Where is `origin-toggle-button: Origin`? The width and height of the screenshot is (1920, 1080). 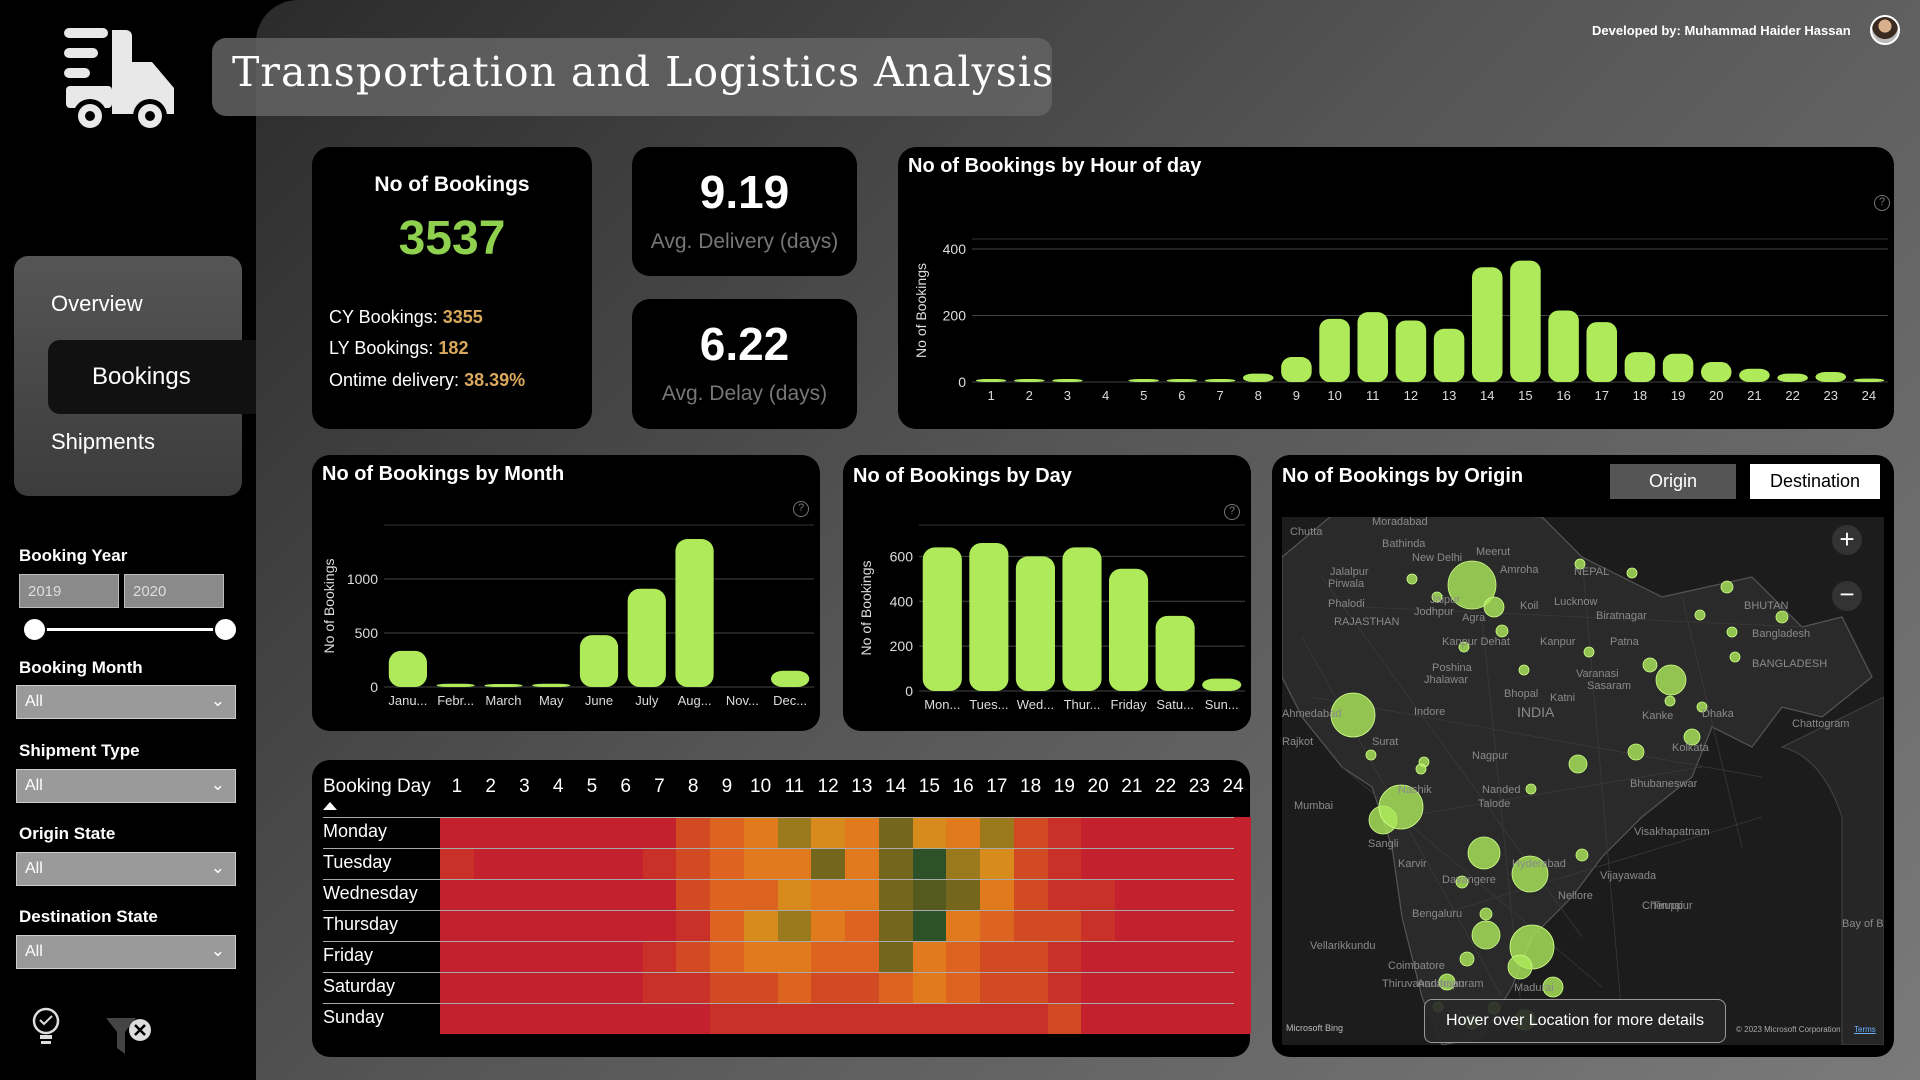
origin-toggle-button: Origin is located at coordinates (1673, 481).